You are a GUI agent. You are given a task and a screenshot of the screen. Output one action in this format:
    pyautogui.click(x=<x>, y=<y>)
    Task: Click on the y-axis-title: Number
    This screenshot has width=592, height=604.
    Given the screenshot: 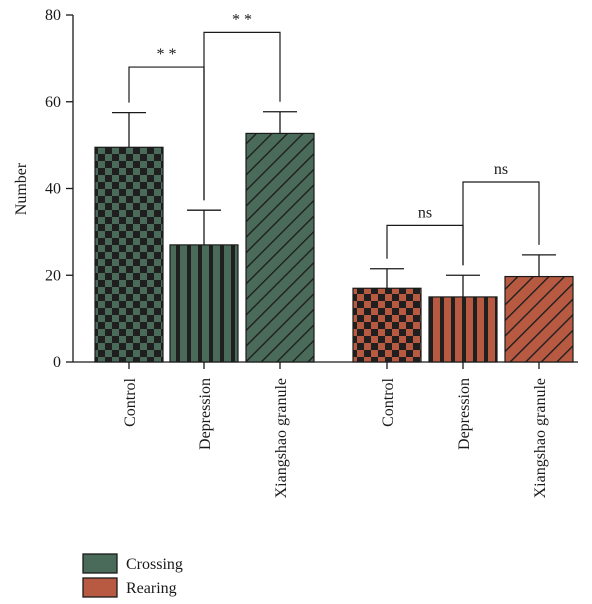 What is the action you would take?
    pyautogui.click(x=21, y=188)
    